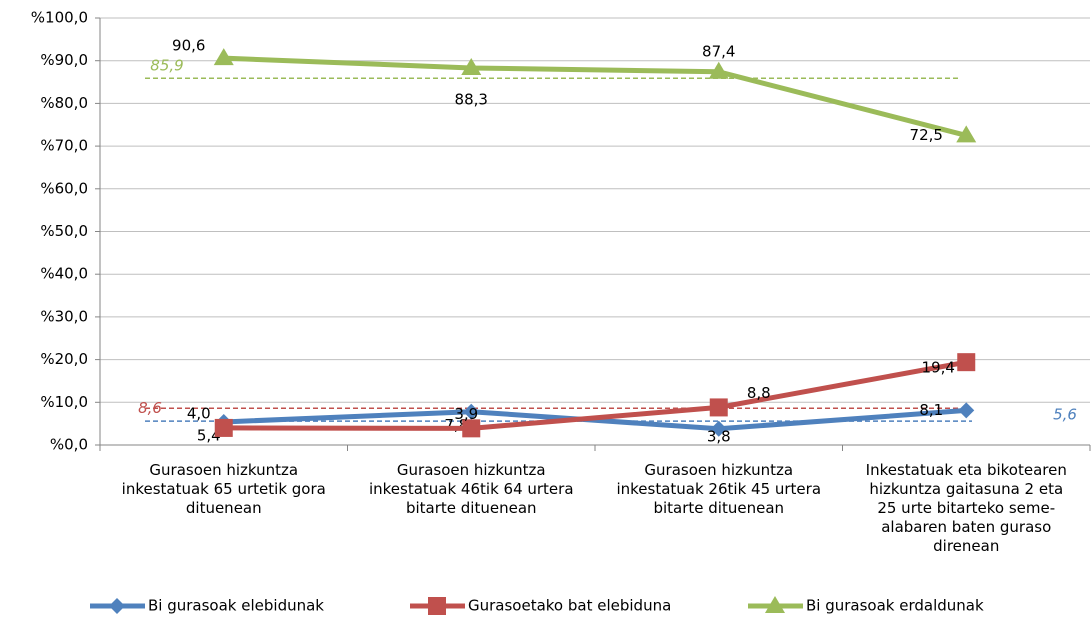 This screenshot has width=1091, height=618. Describe the element at coordinates (759, 393) in the screenshot. I see `data-label: 8,8` at that location.